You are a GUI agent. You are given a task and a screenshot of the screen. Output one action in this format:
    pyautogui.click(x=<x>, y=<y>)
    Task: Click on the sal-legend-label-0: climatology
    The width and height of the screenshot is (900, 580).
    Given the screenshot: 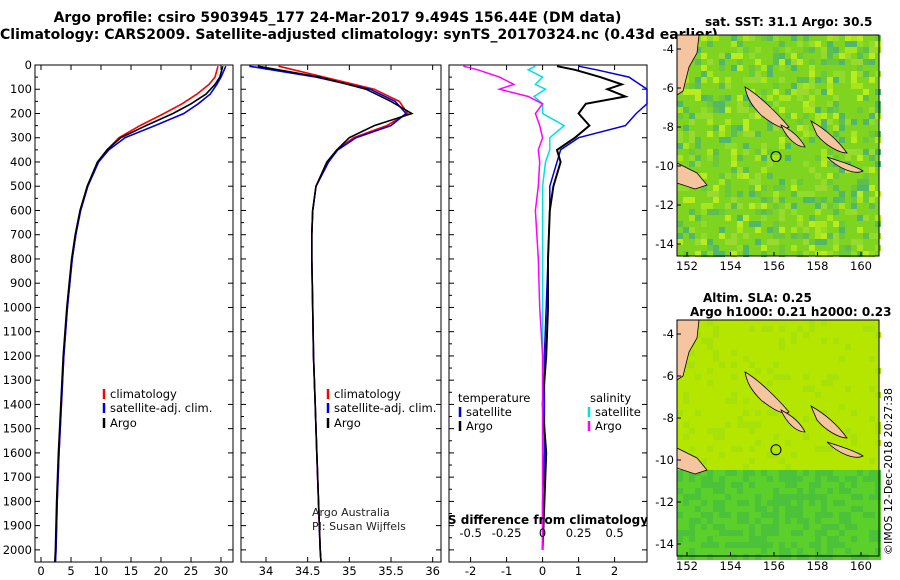 What is the action you would take?
    pyautogui.click(x=367, y=394)
    